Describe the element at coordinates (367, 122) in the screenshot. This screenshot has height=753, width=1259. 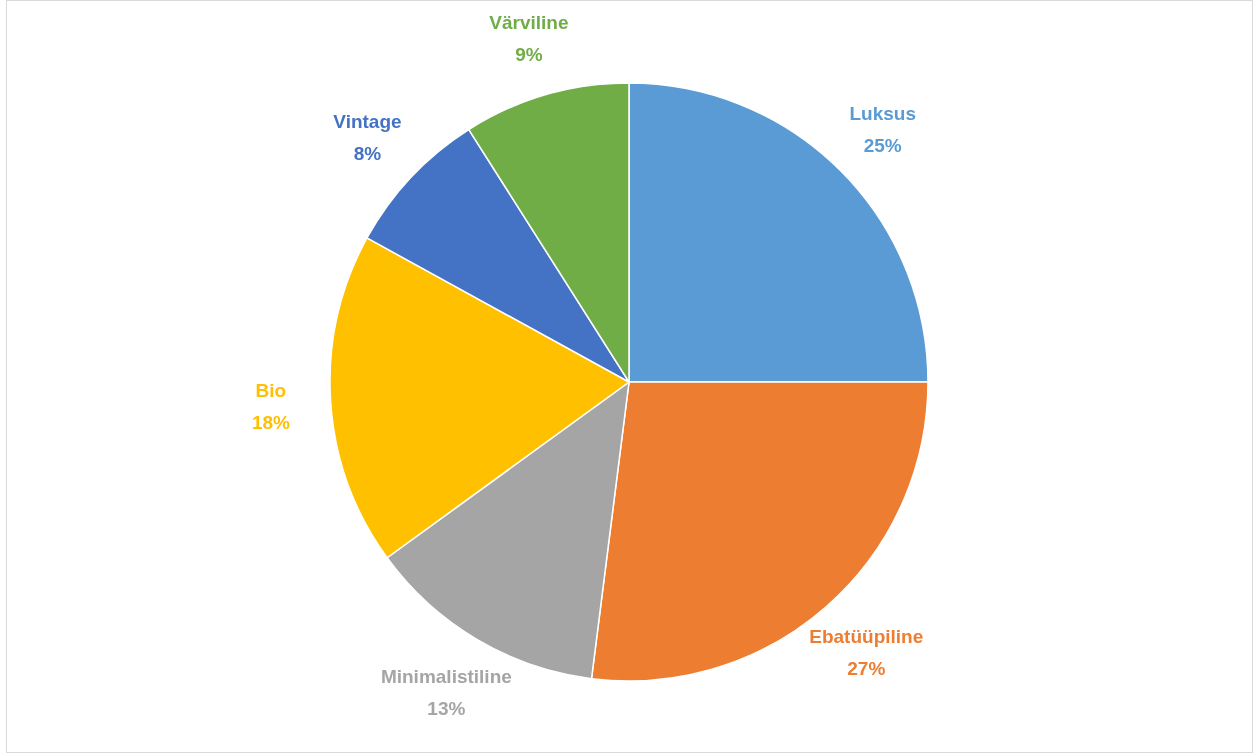
I see `slice-label: Vintage` at that location.